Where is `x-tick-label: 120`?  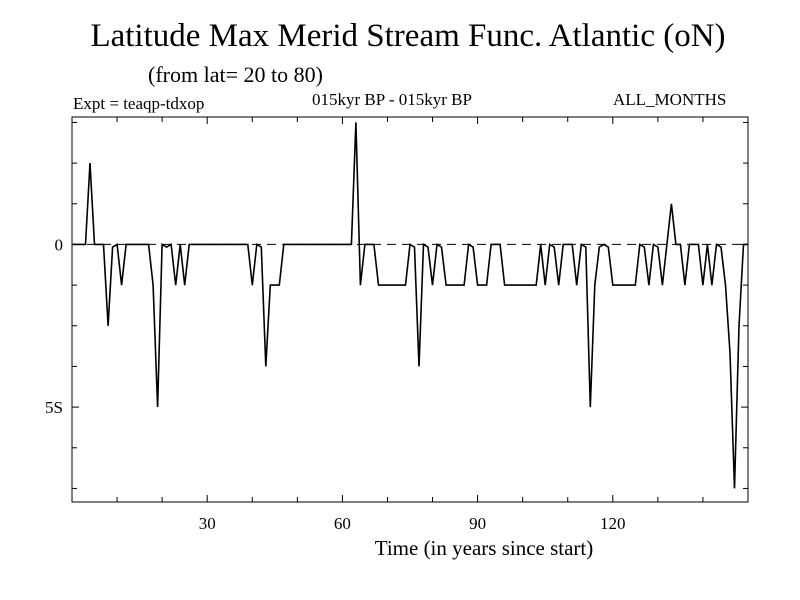 x-tick-label: 120 is located at coordinates (613, 523).